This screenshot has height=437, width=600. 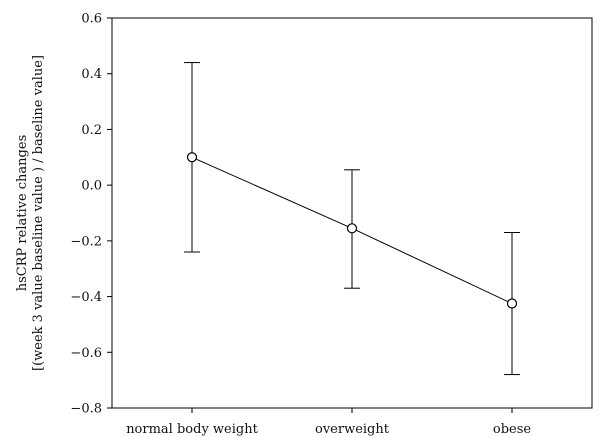 What do you see at coordinates (512, 429) in the screenshot?
I see `x-tick-label: obese` at bounding box center [512, 429].